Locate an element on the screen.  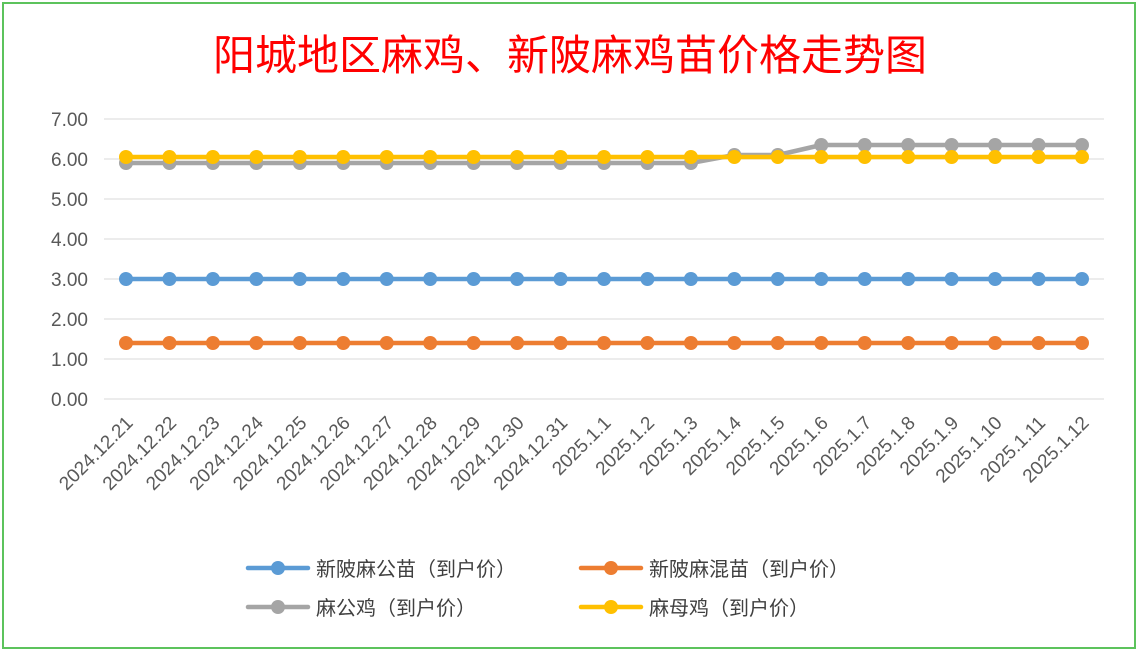
legend-item: 麻母鸡（到户价） is located at coordinates (693, 608).